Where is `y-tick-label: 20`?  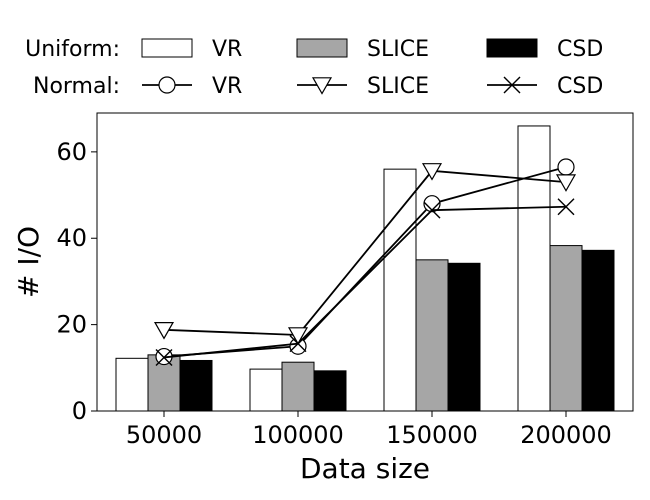
y-tick-label: 20 is located at coordinates (71, 325).